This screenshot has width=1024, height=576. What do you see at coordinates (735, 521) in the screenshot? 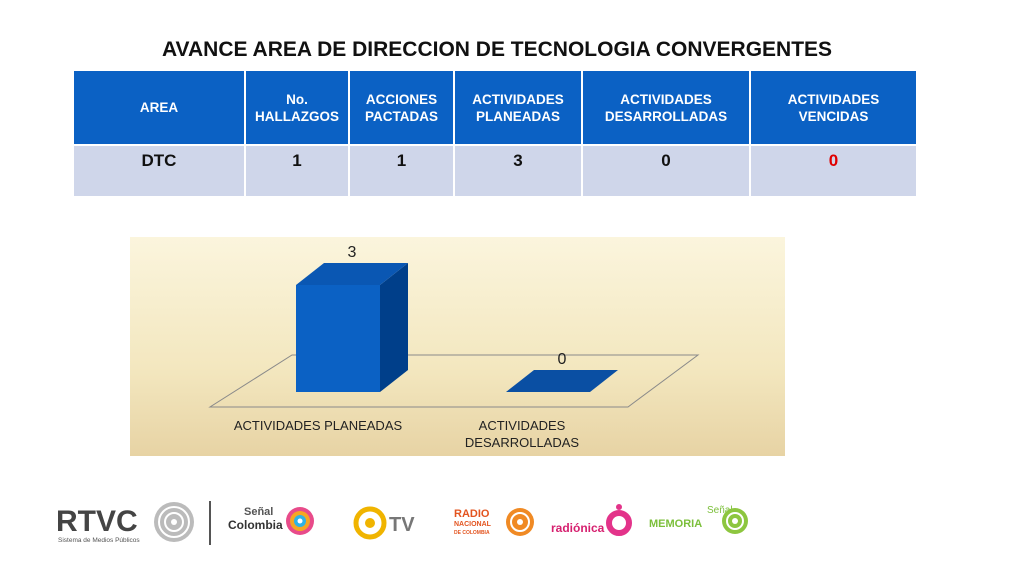
I see `memoria-swirl-icon` at bounding box center [735, 521].